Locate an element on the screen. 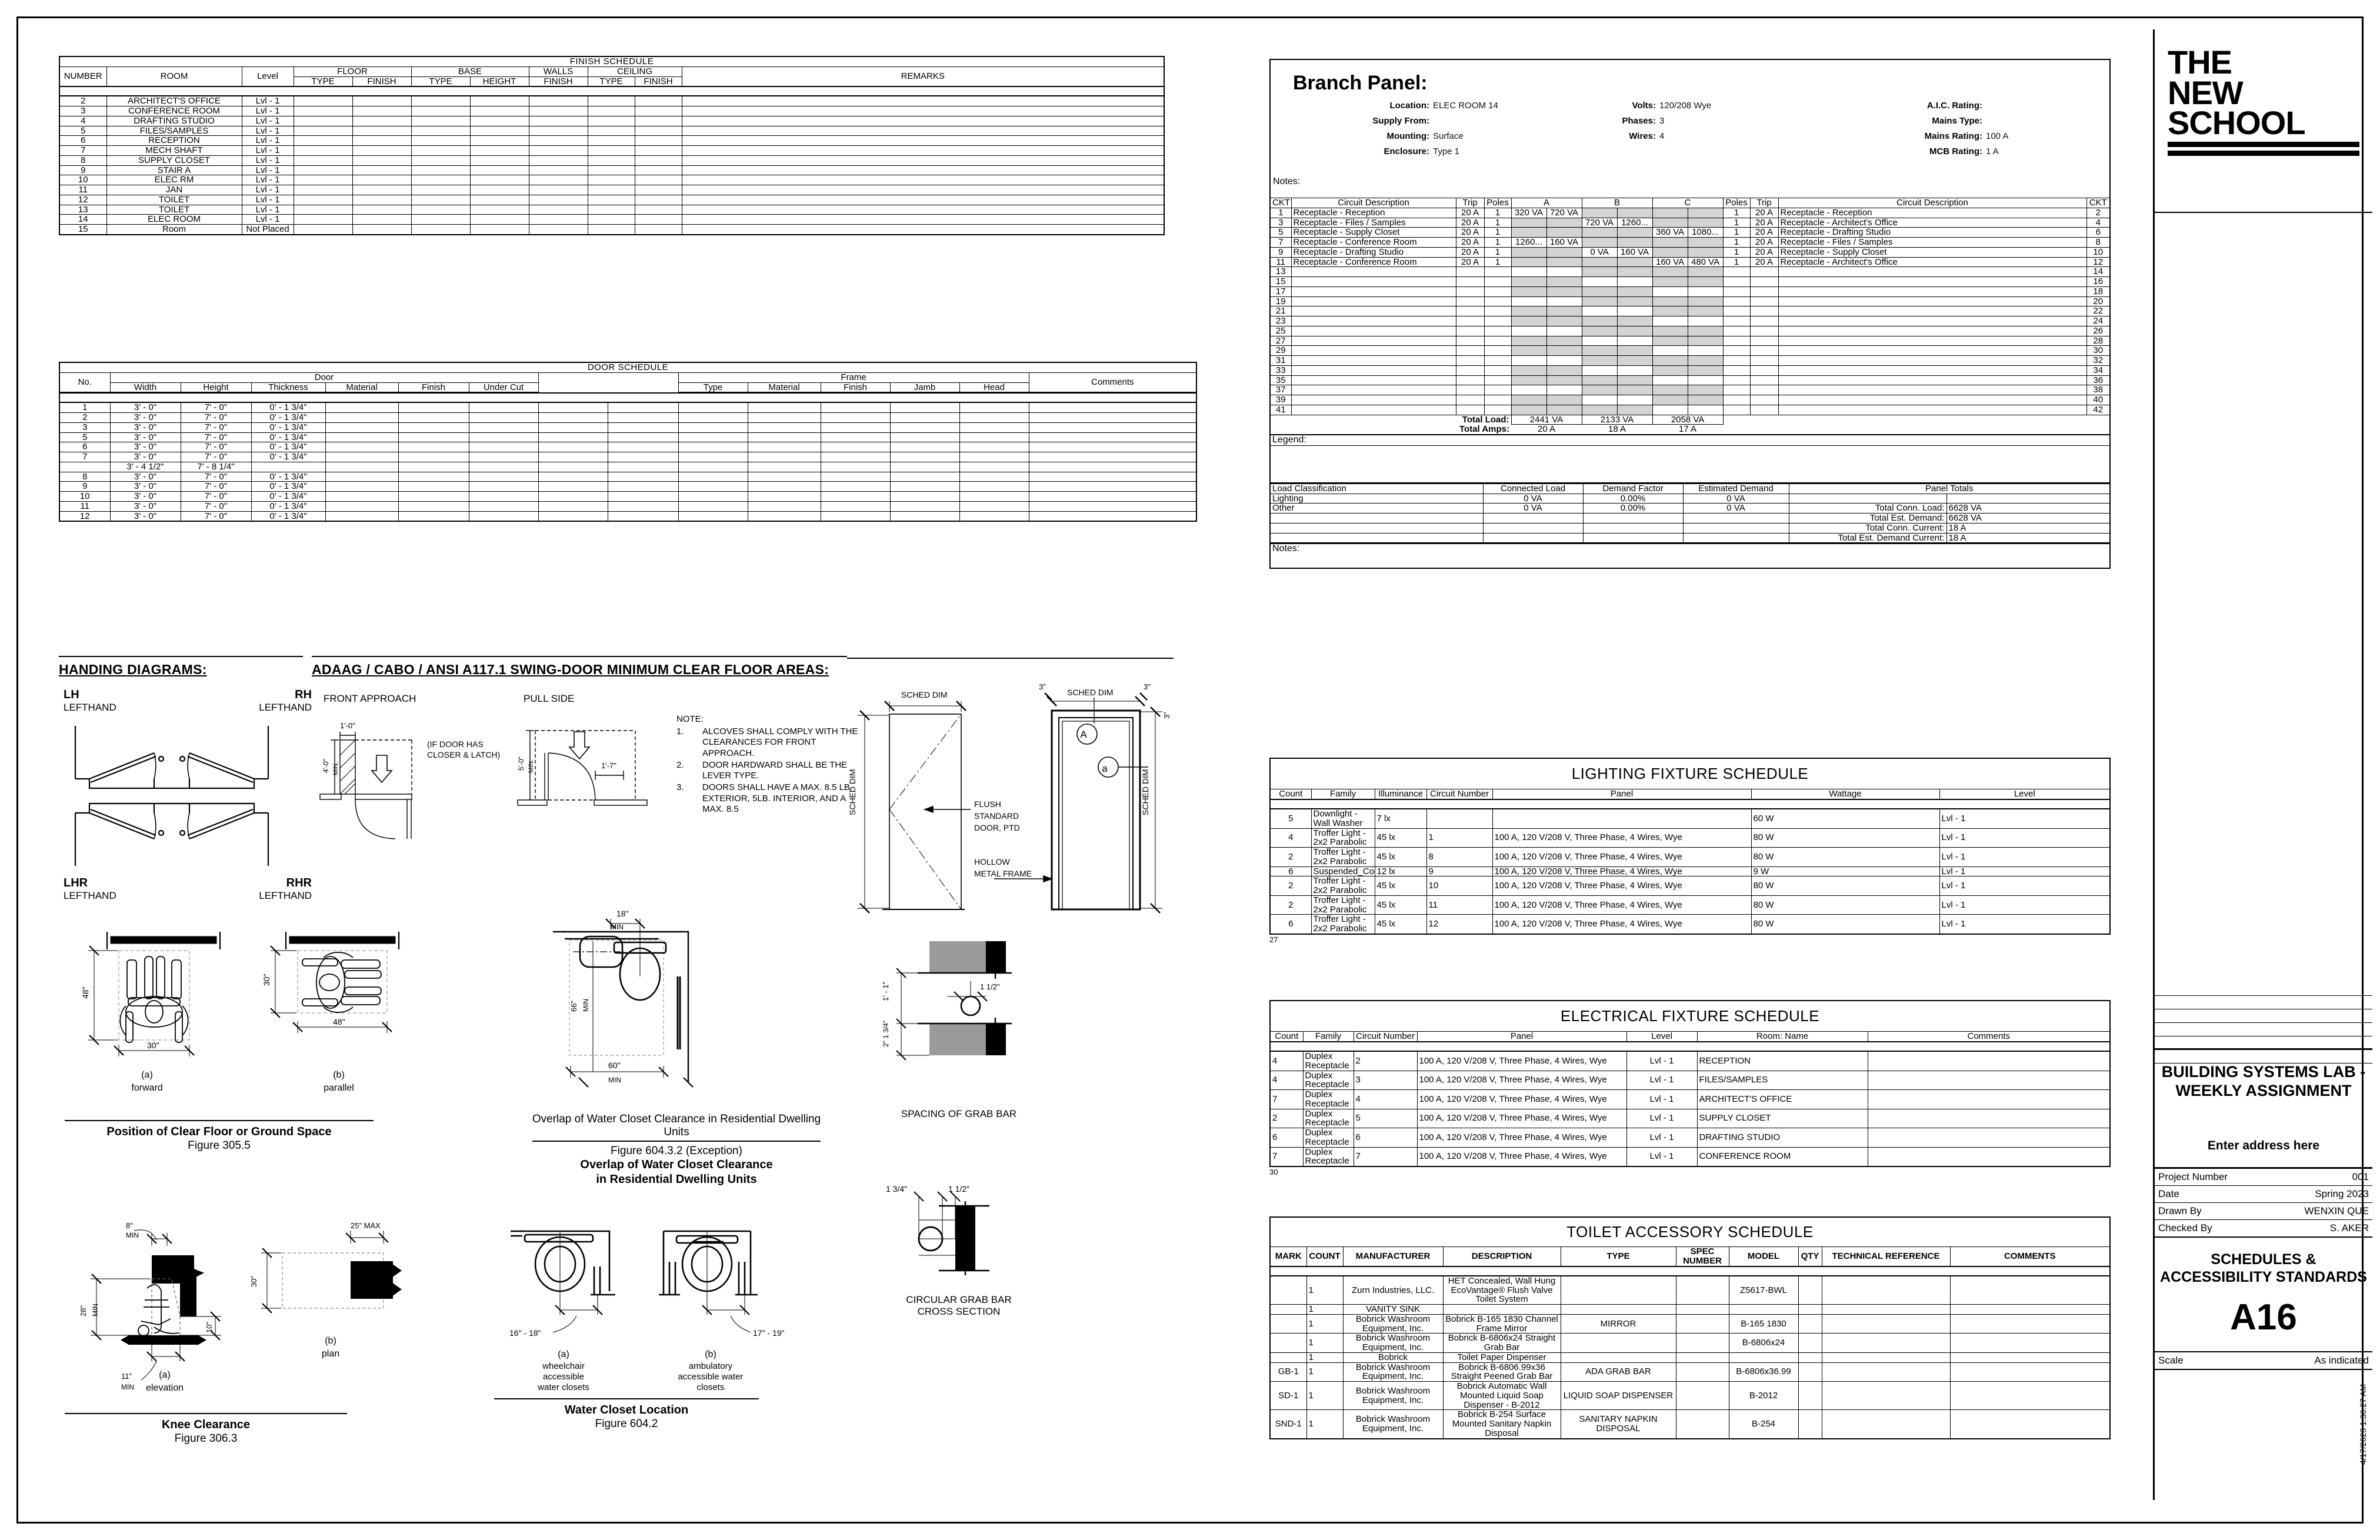  ckt-left: 21 is located at coordinates (1280, 311).